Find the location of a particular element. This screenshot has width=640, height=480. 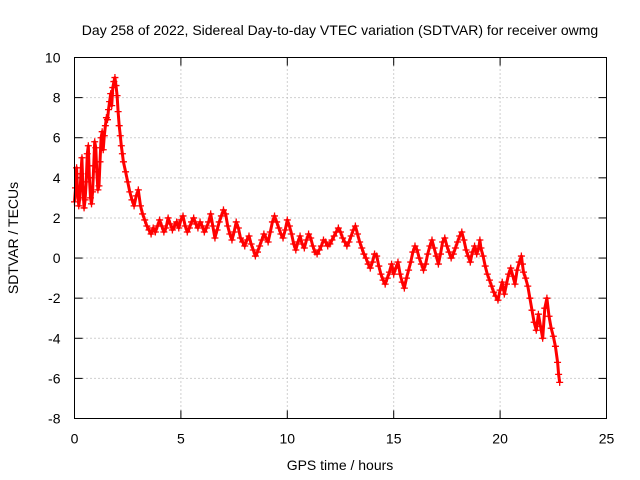

y-tick-label: 6 is located at coordinates (57, 138).